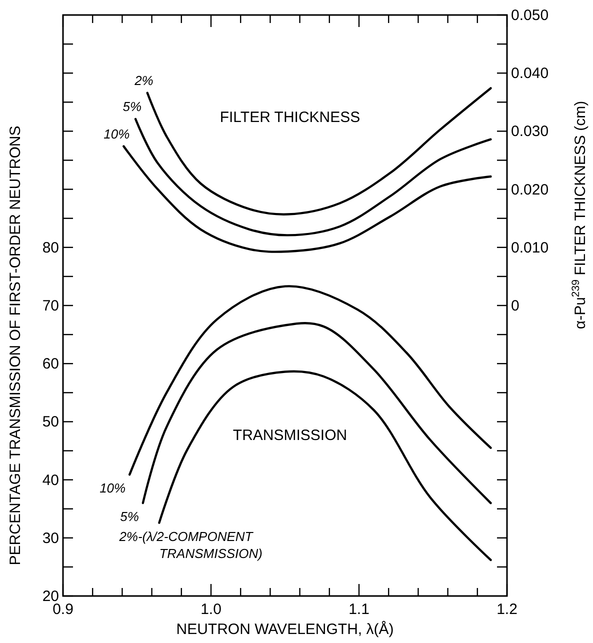  I want to click on x-tick-label: 1.1, so click(359, 609).